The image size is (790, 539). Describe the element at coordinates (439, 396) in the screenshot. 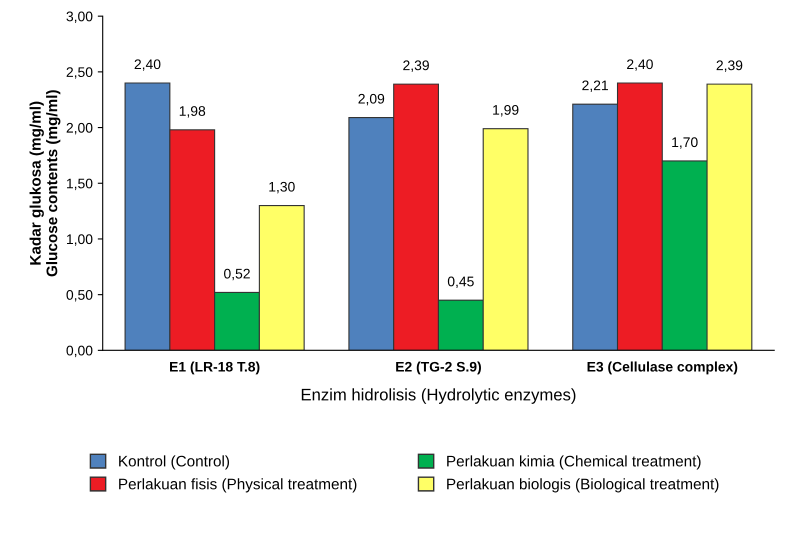

I see `x-axis-title: Enzim hidrolisis (Hydrolytic enzymes)` at that location.